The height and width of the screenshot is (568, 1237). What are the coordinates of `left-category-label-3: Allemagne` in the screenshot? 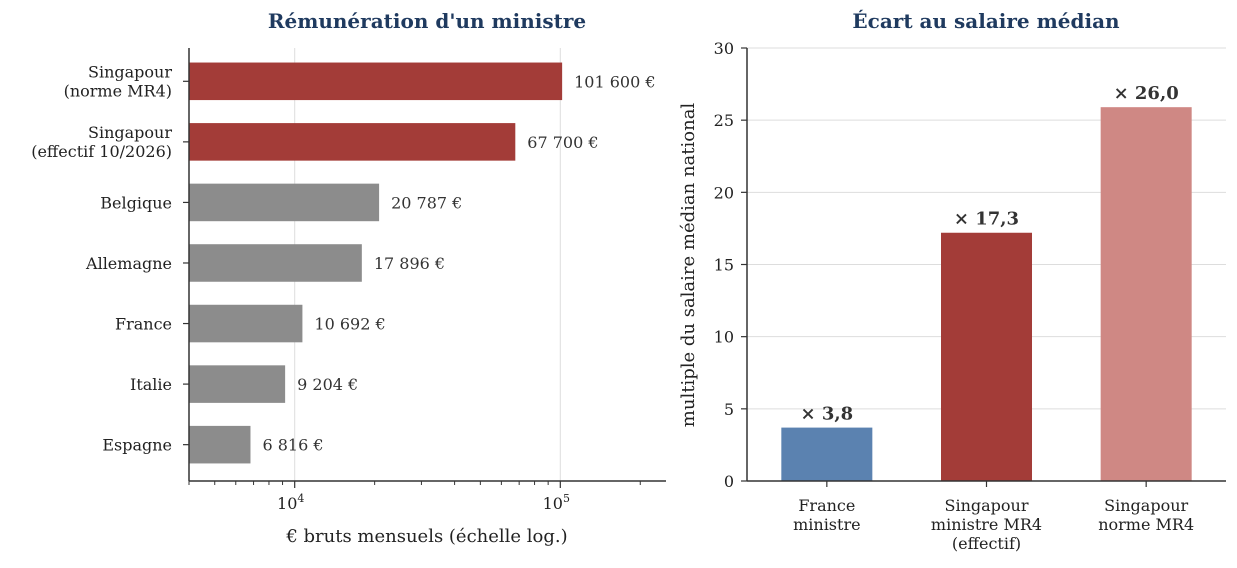 It's located at (128, 263).